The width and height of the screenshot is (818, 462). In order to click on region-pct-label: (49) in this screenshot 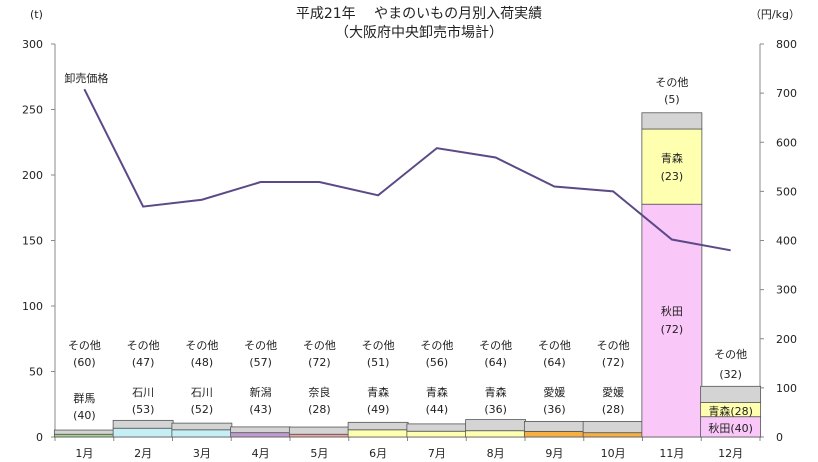, I will do `click(378, 409)`.